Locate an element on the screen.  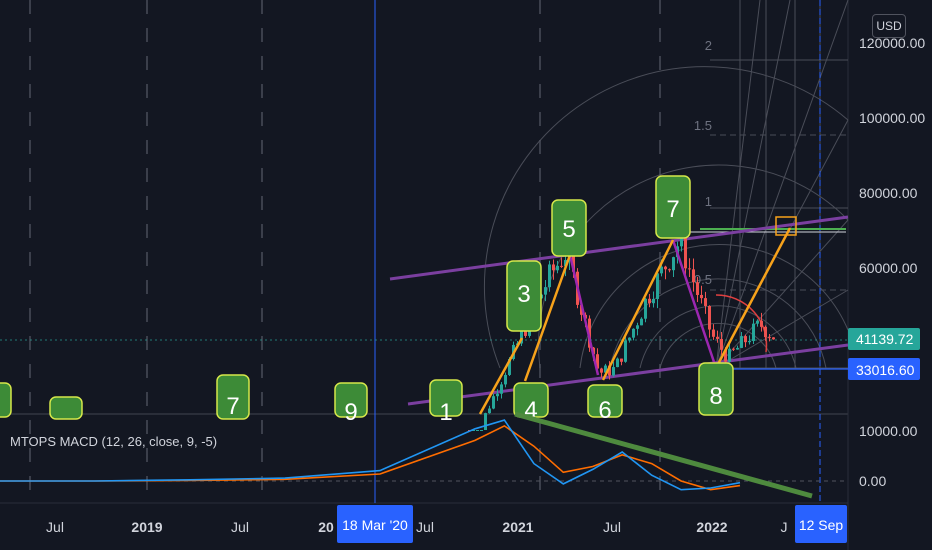
time-axis: Jul 2019 Jul 20 Jul 2021 Jul 2022 J is located at coordinates (416, 527).